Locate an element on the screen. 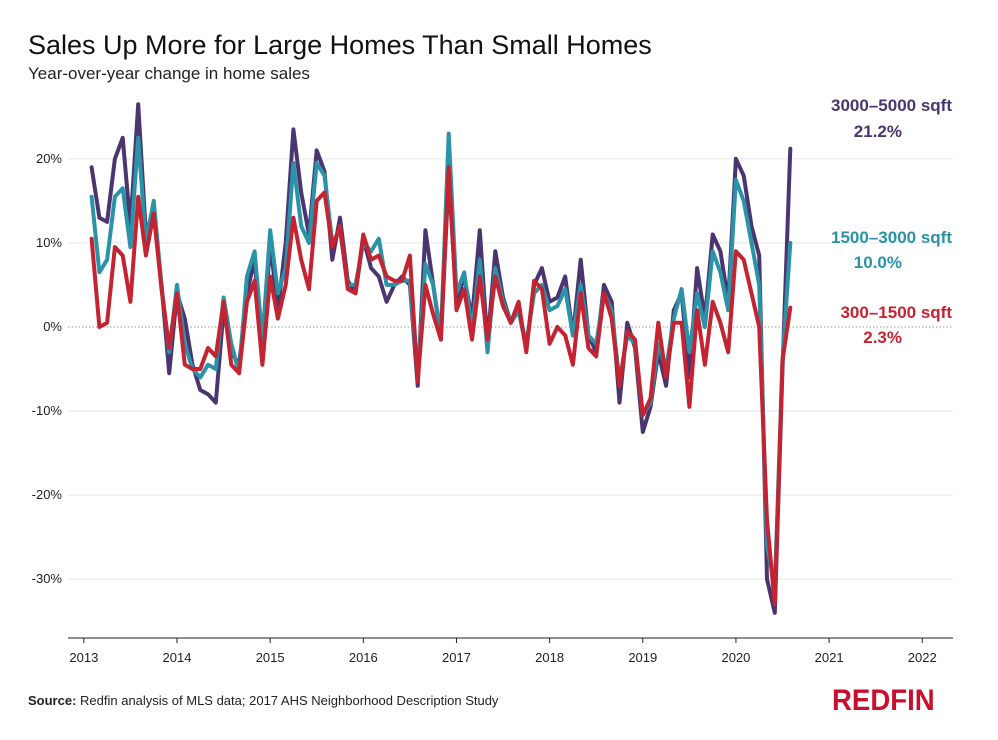  x-tick-label: 2018 is located at coordinates (549, 657).